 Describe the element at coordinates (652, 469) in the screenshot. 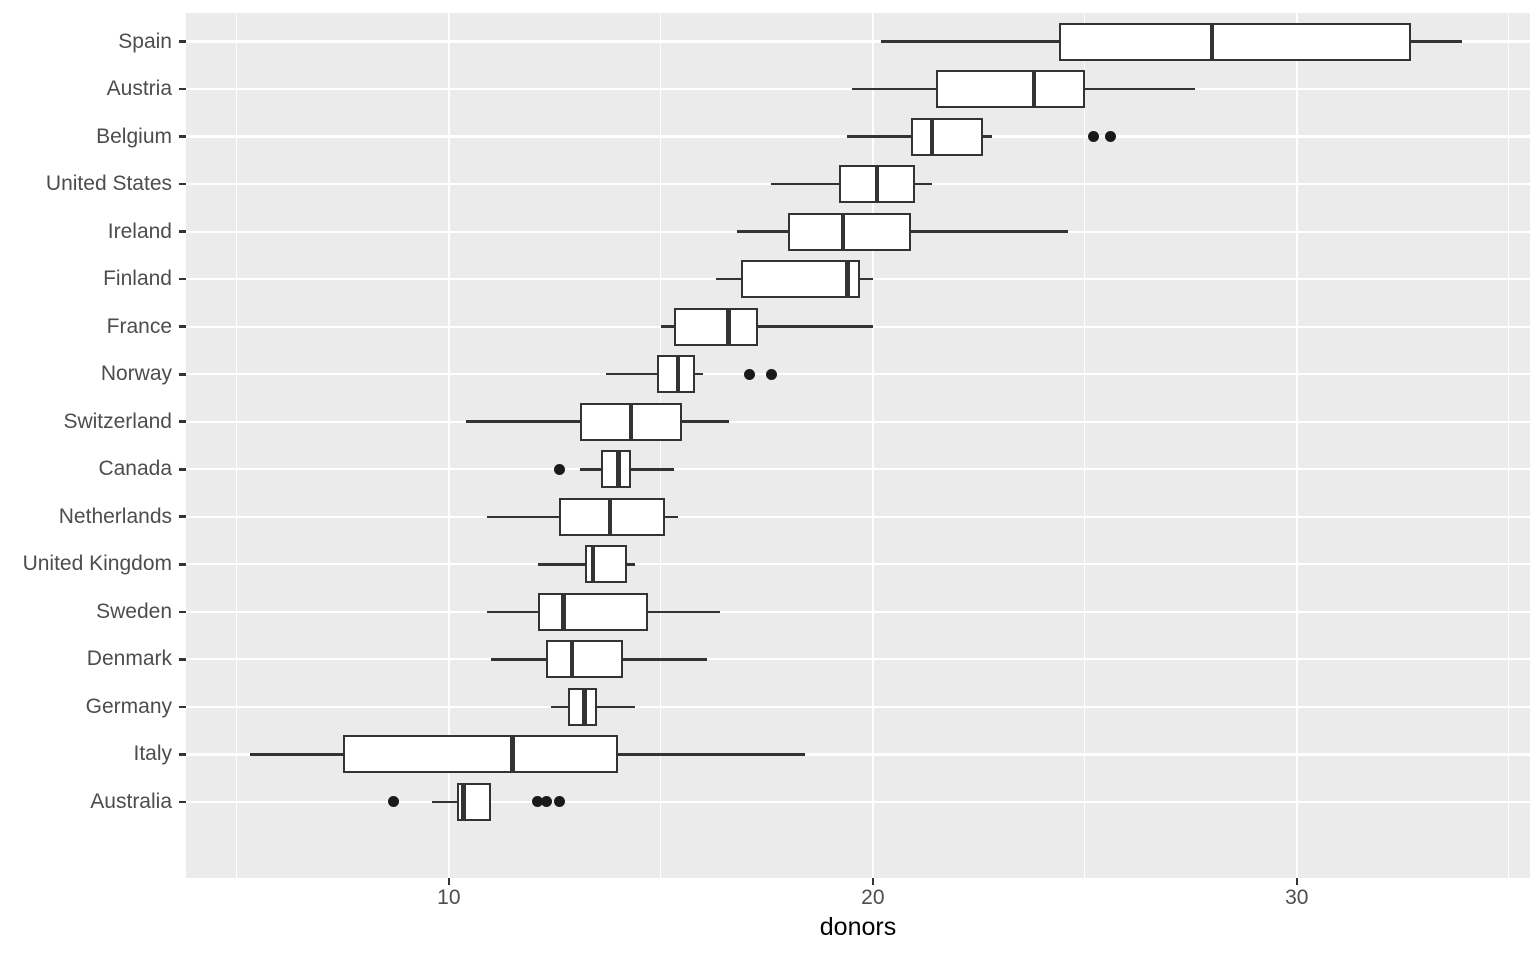

I see `whisker-high-canada` at that location.